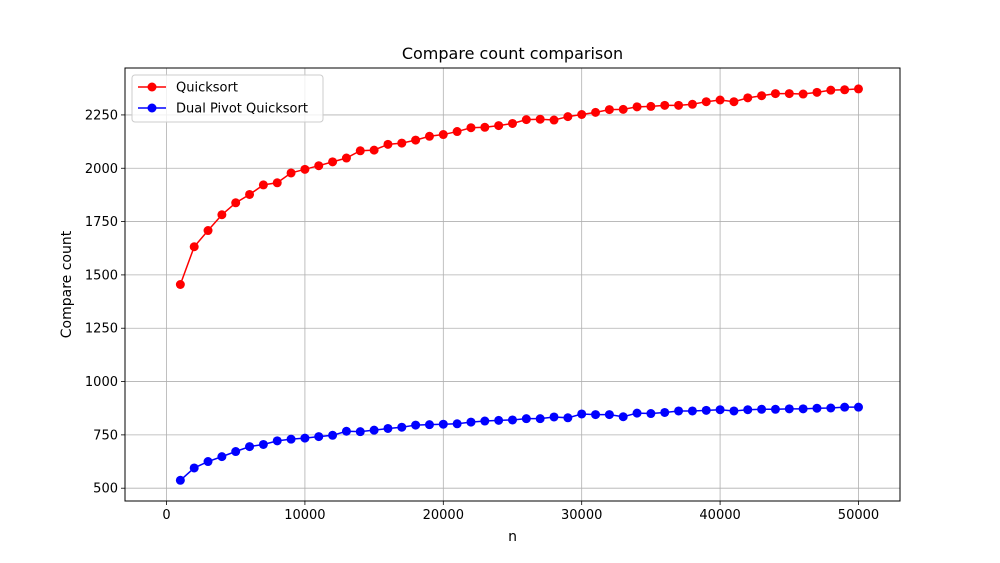 This screenshot has width=1000, height=563. I want to click on legend-label-quicksort: Quicksort, so click(207, 88).